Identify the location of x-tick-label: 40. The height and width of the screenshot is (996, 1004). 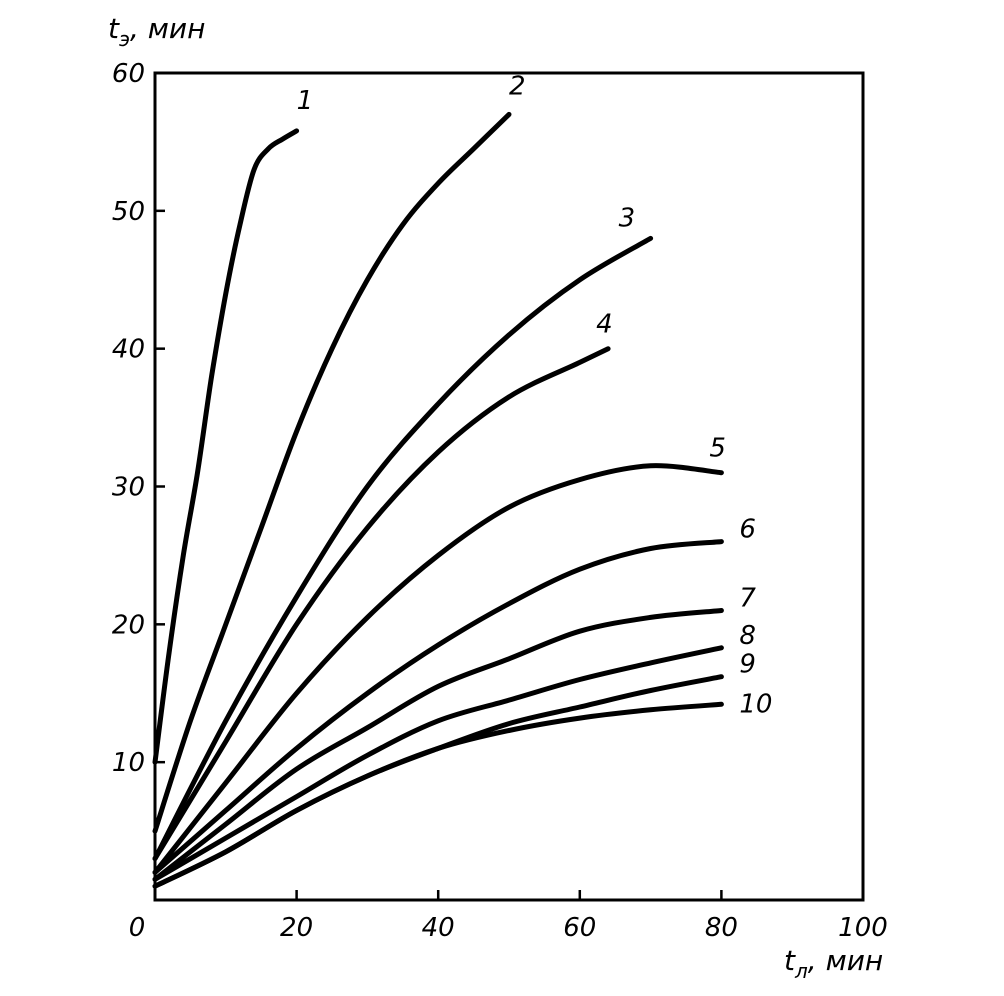
(438, 928).